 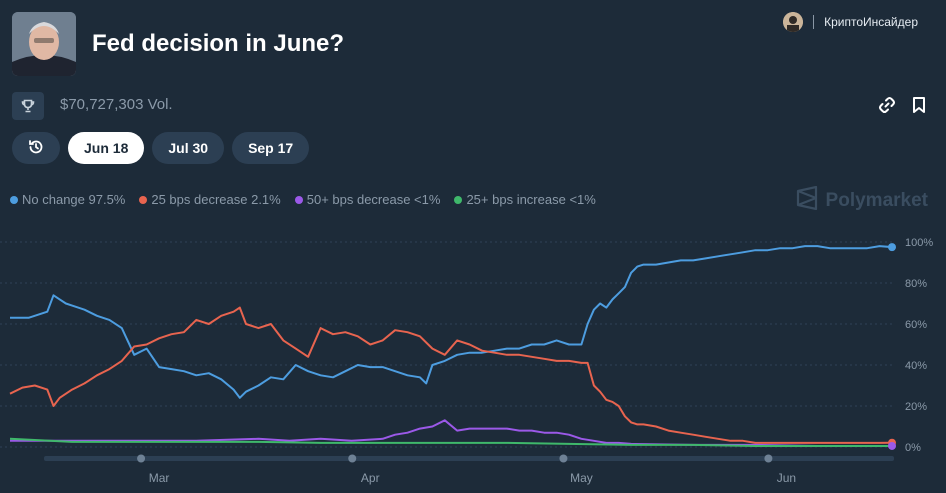 What do you see at coordinates (919, 105) in the screenshot?
I see `bookmark-icon` at bounding box center [919, 105].